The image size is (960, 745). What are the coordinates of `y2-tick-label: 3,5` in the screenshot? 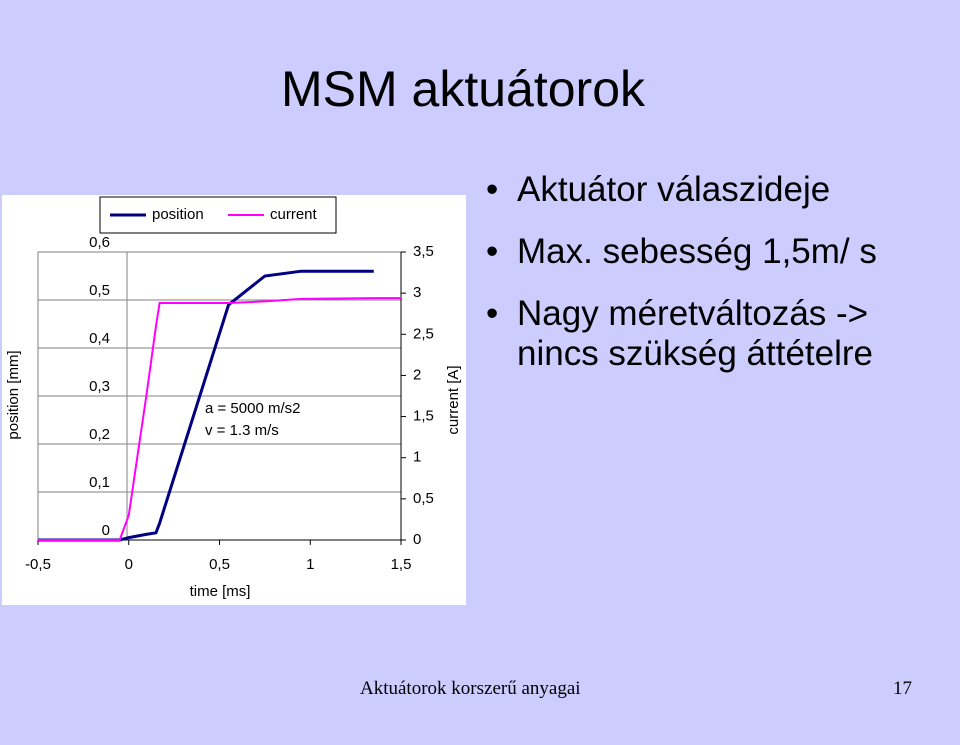 It's located at (423, 251).